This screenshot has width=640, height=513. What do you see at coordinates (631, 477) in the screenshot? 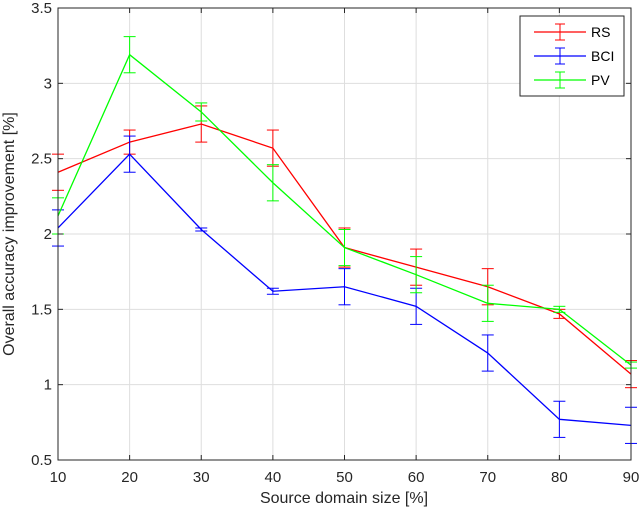
I see `x-tick-label: 90` at bounding box center [631, 477].